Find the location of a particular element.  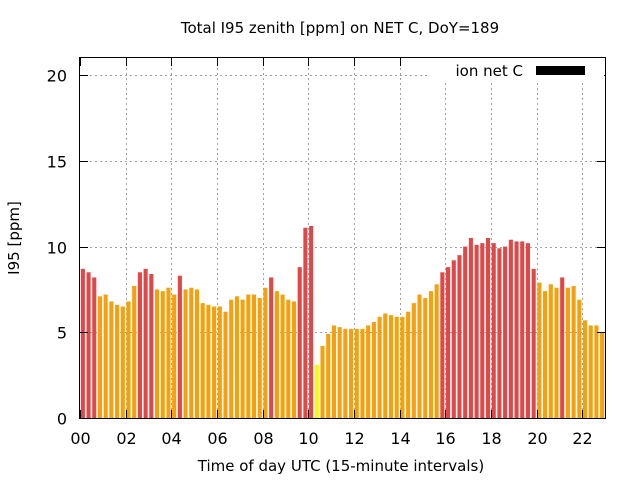

y-tick-label: 0 is located at coordinates (62, 419).